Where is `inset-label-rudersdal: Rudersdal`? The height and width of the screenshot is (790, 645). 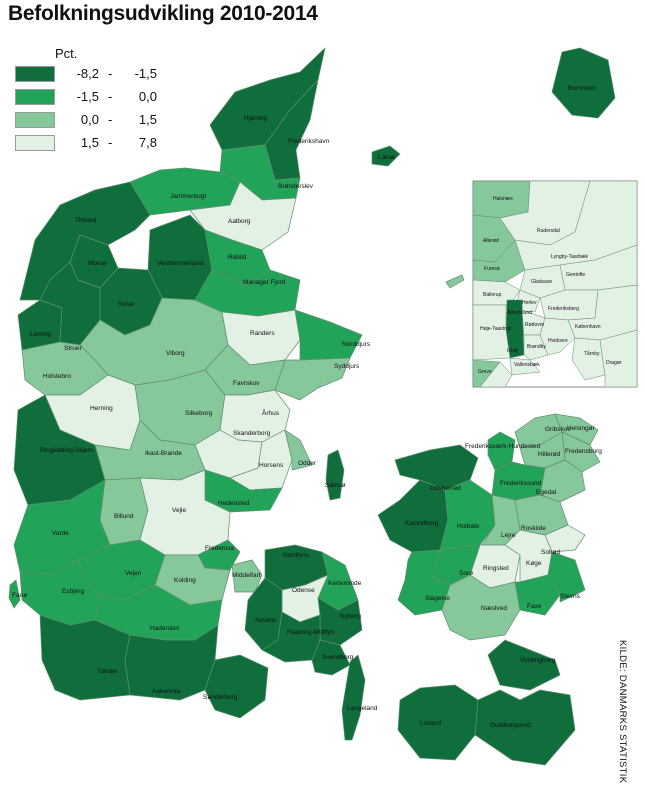
inset-label-rudersdal: Rudersdal is located at coordinates (548, 231).